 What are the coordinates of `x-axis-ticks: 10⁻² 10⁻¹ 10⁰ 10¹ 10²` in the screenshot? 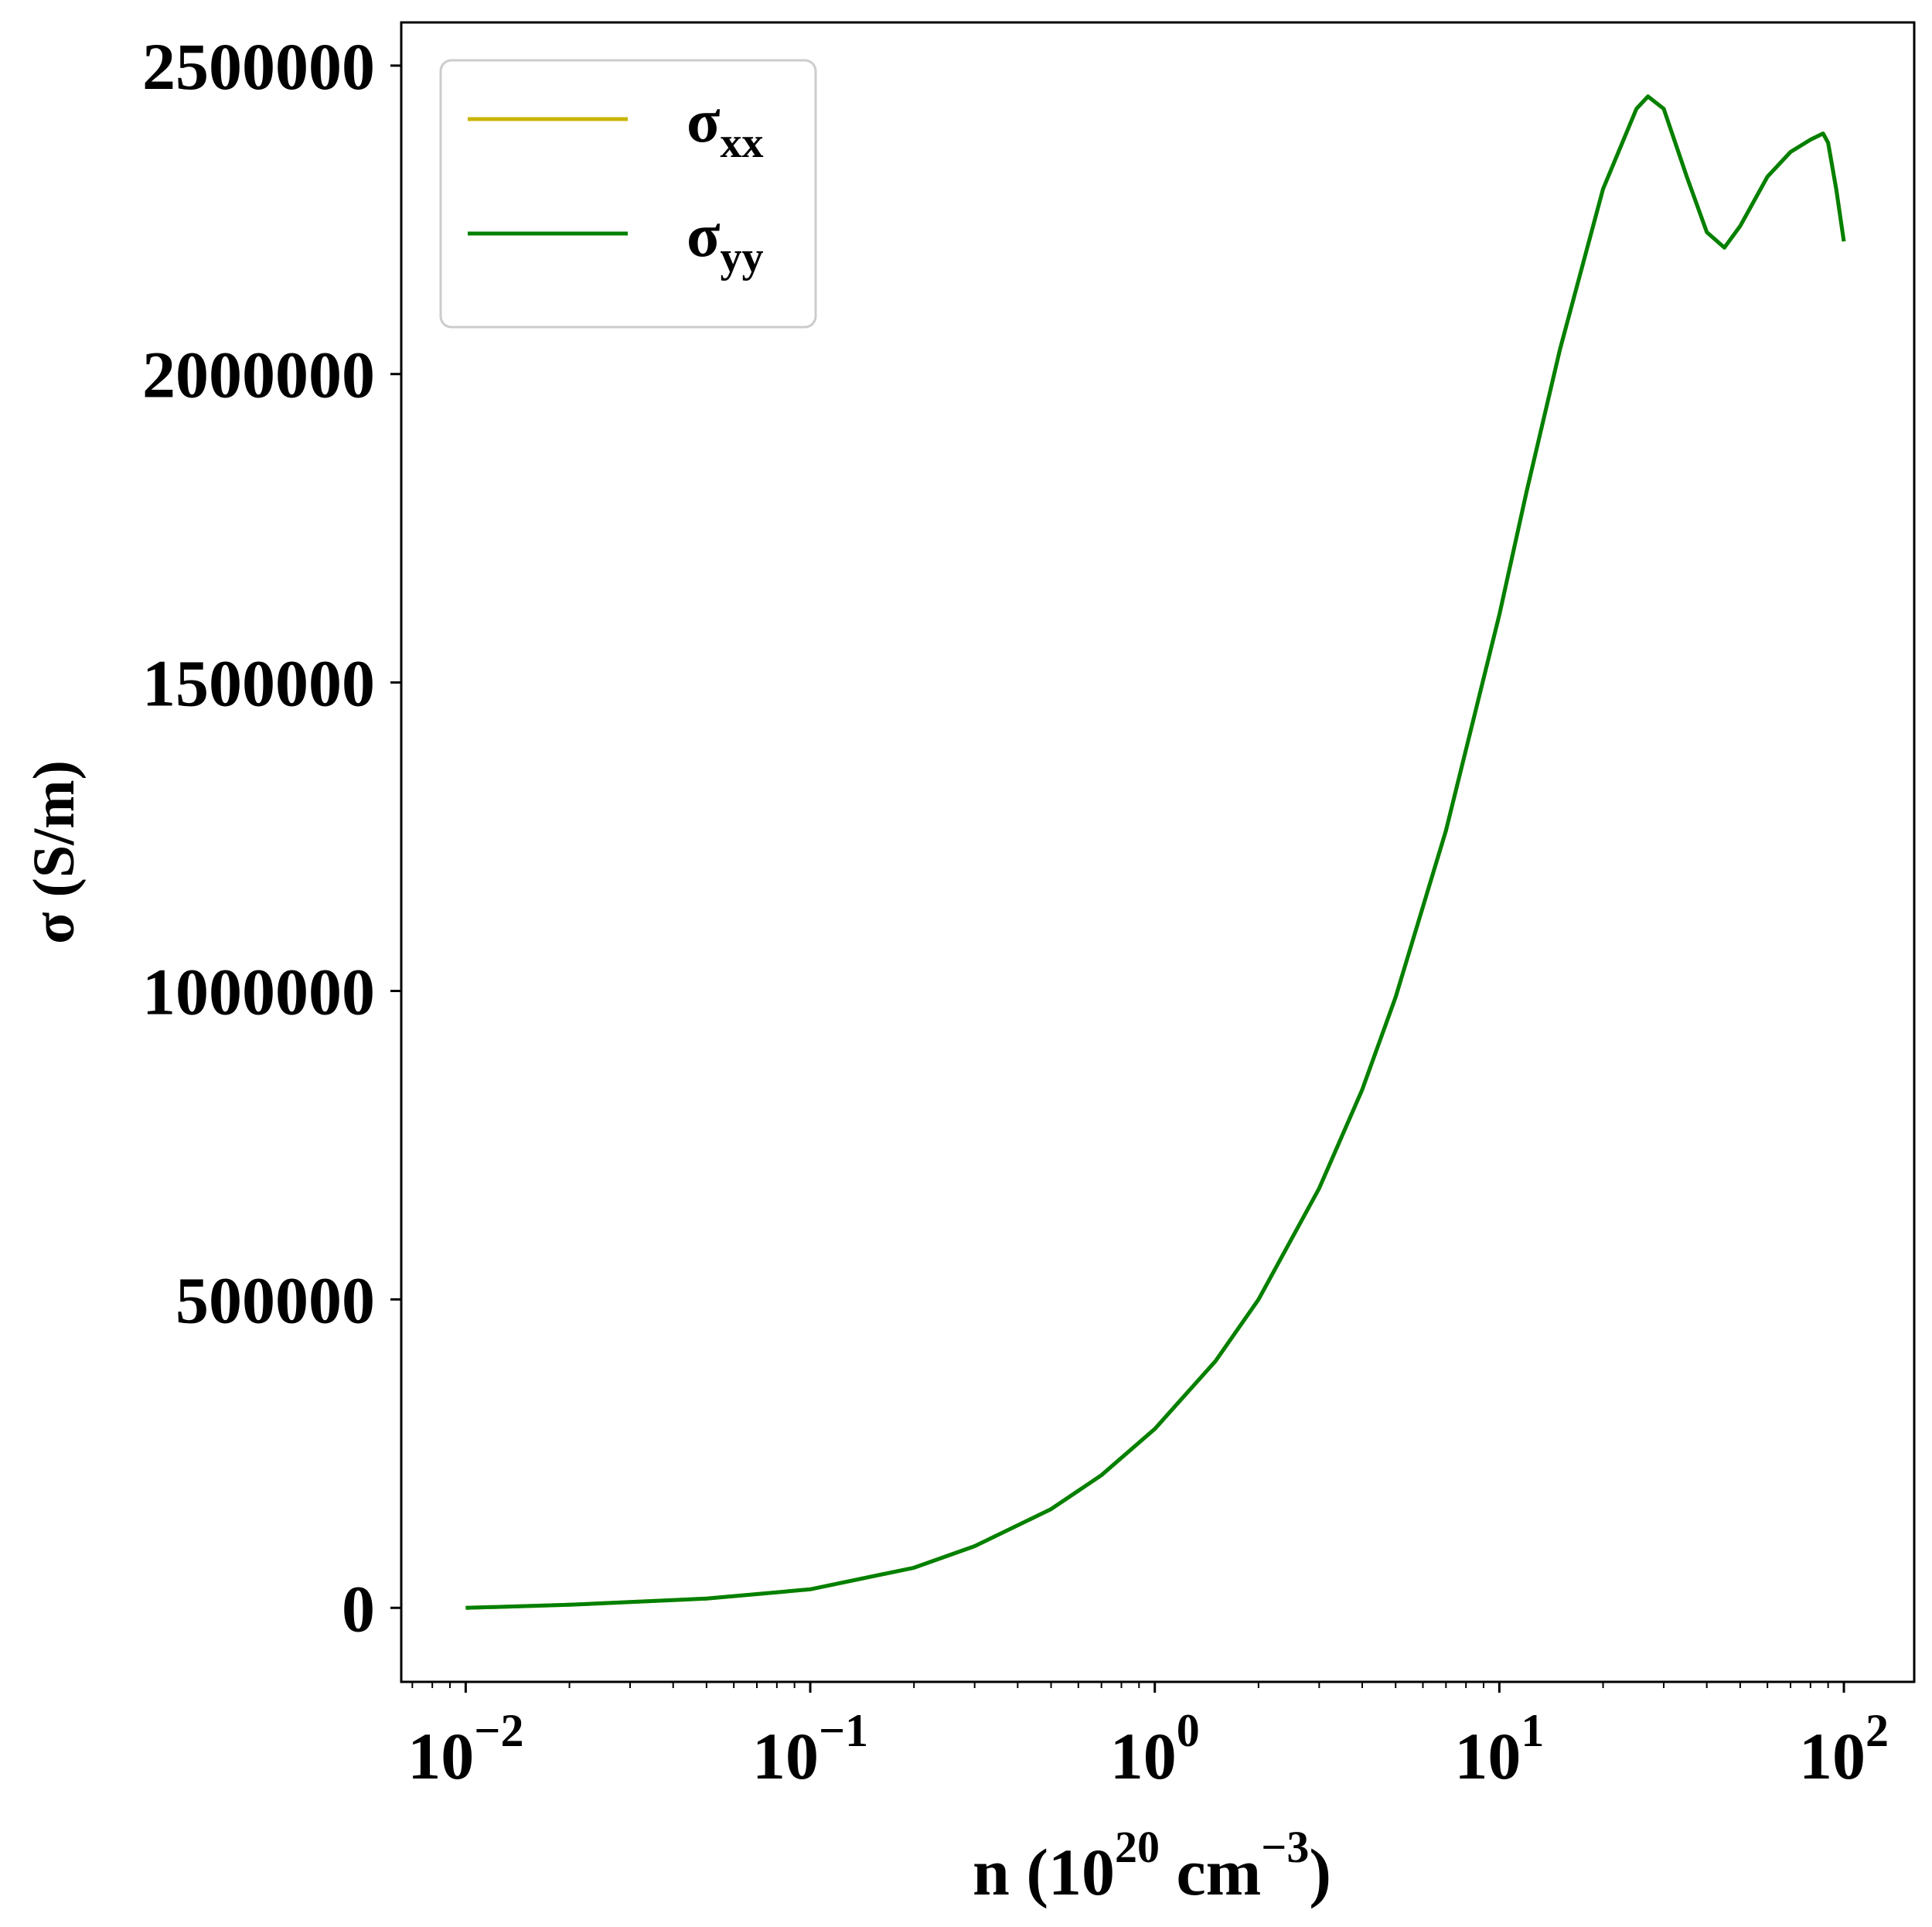 It's located at (1148, 1737).